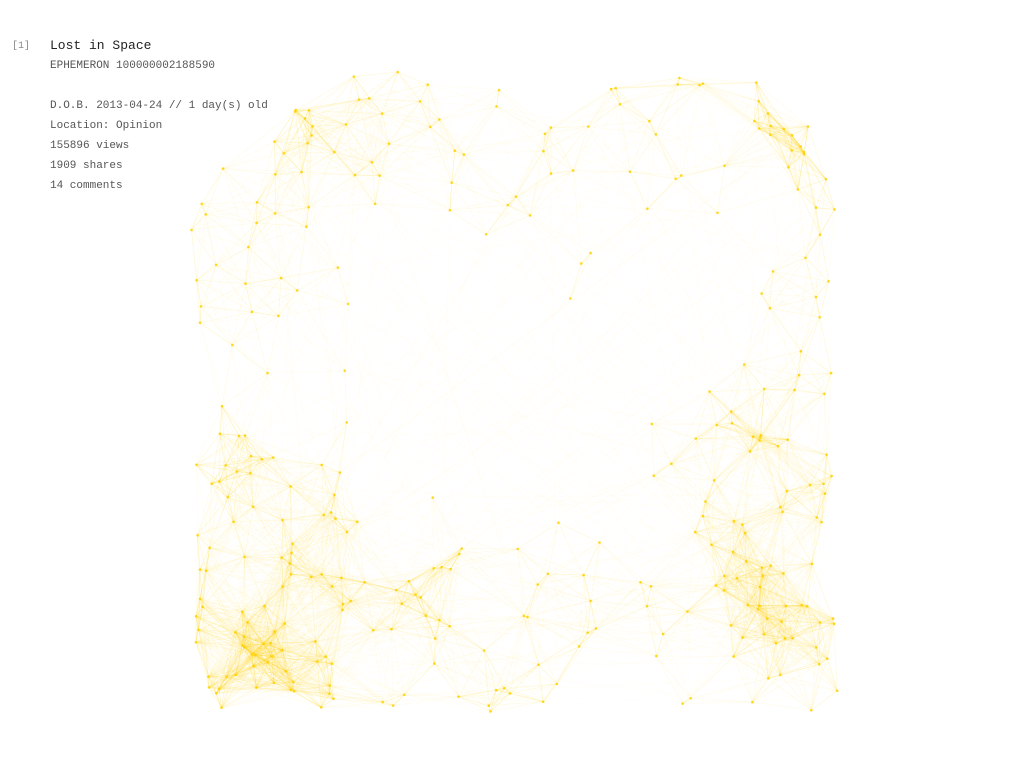 The height and width of the screenshot is (768, 1024). I want to click on entry-location: Location: Opinion, so click(106, 126).